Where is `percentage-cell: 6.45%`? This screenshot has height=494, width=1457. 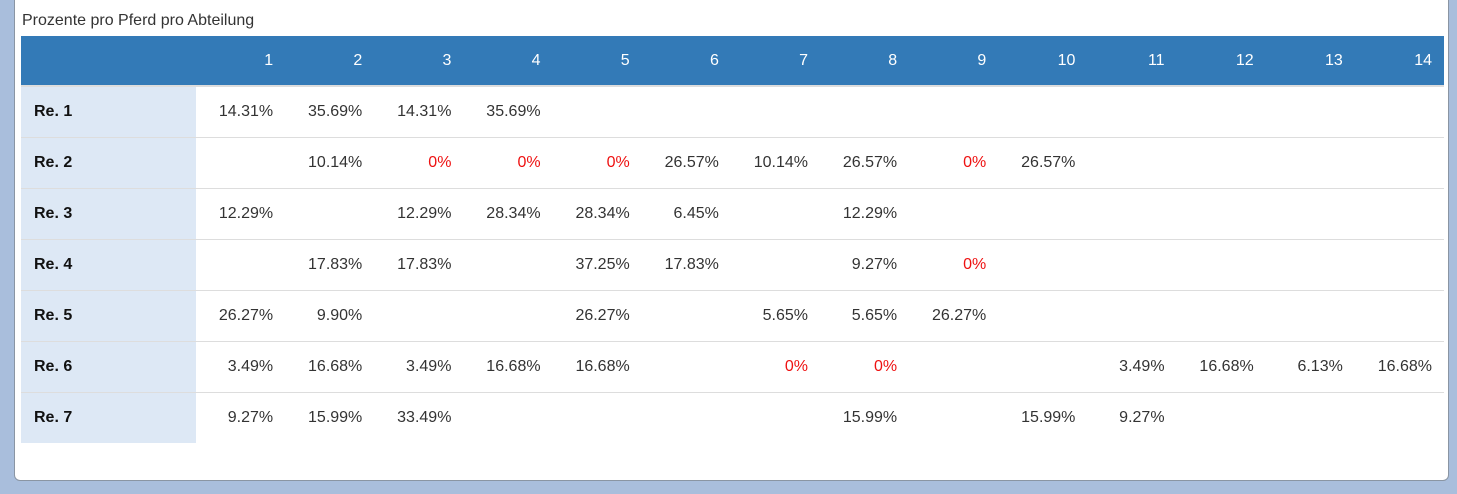
percentage-cell: 6.45% is located at coordinates (686, 214).